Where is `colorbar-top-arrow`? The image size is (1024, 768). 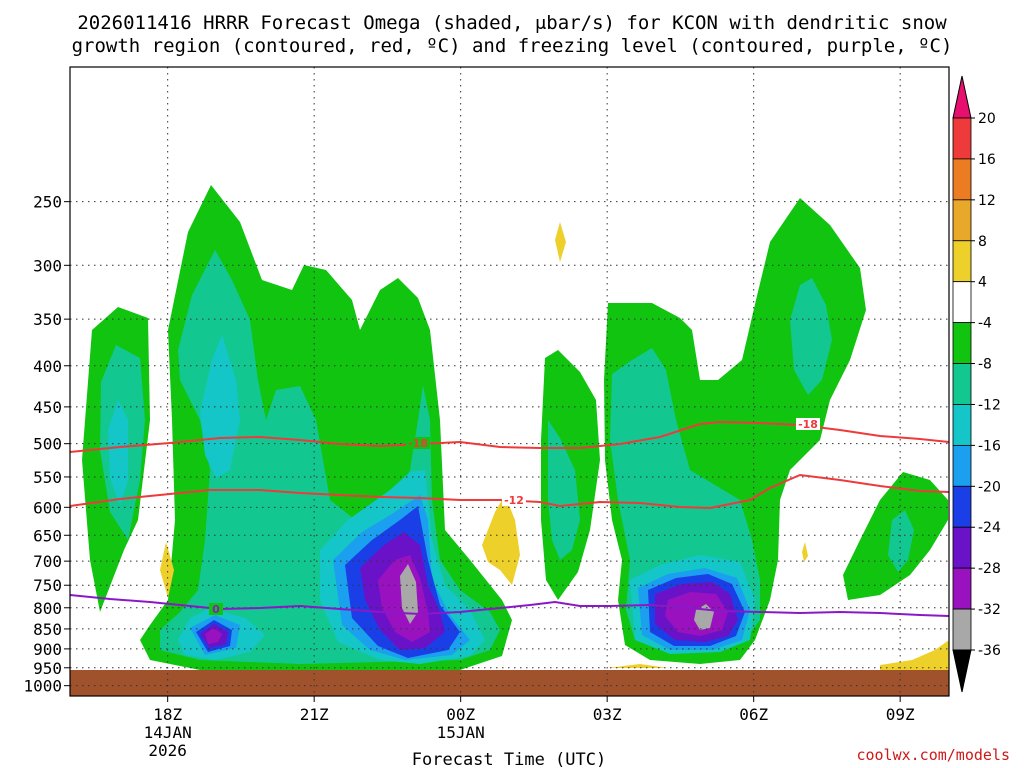 colorbar-top-arrow is located at coordinates (962, 97).